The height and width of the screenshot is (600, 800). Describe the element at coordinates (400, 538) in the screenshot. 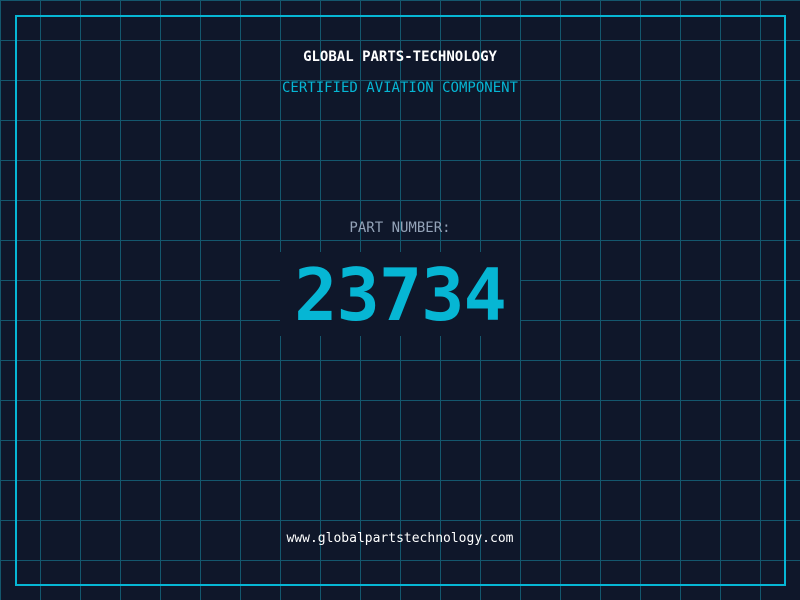

I see `website-url: www.globalpartstechnology.com` at that location.